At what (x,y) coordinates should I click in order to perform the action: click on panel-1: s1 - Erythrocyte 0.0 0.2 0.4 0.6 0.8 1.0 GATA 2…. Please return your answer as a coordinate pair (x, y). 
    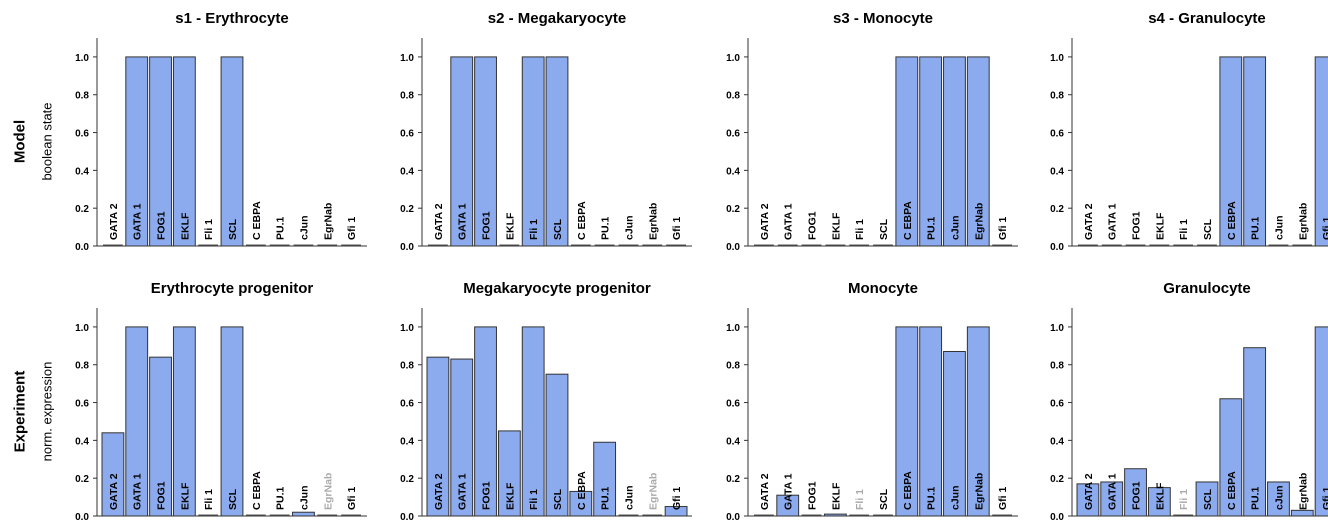
    Looking at the image, I should click on (221, 131).